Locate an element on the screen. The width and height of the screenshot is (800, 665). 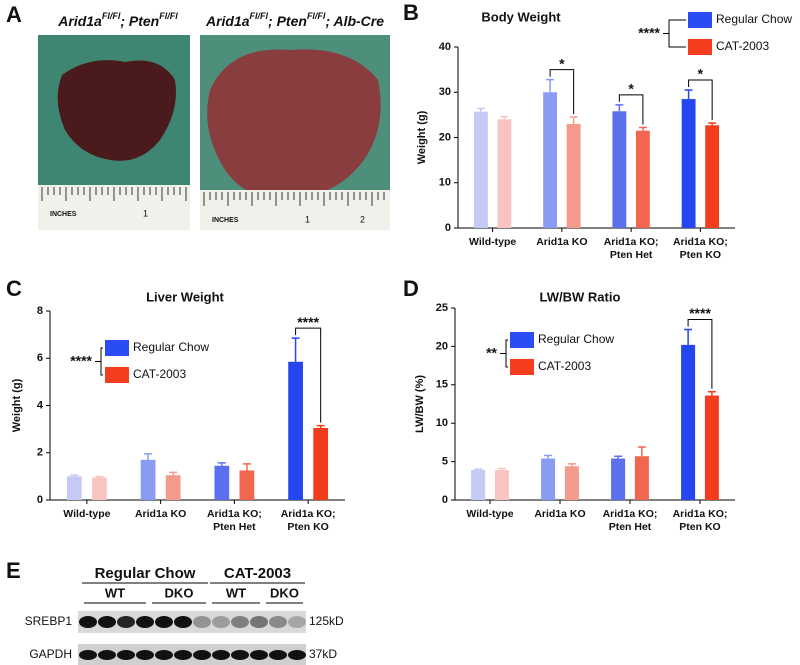
label-part: ; Alb-Cre is located at coordinates (354, 21).